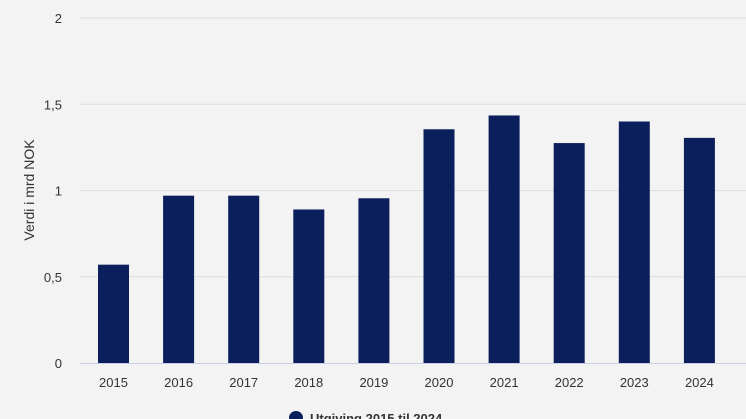  Describe the element at coordinates (296, 415) in the screenshot. I see `legend-marker-icon` at that location.